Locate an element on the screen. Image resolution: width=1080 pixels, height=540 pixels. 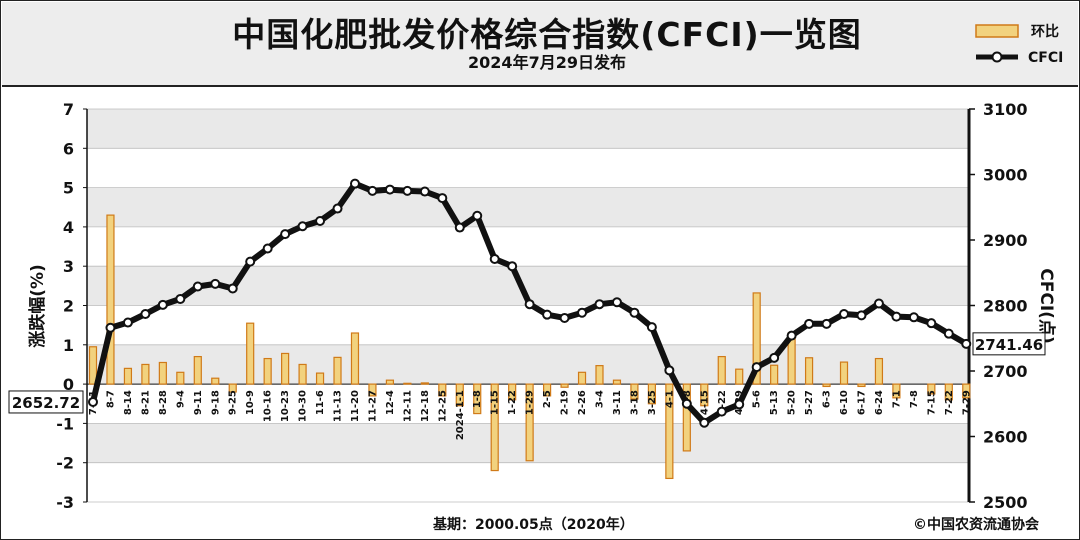
right-tick-label: 2600 is located at coordinates (1005, 437).